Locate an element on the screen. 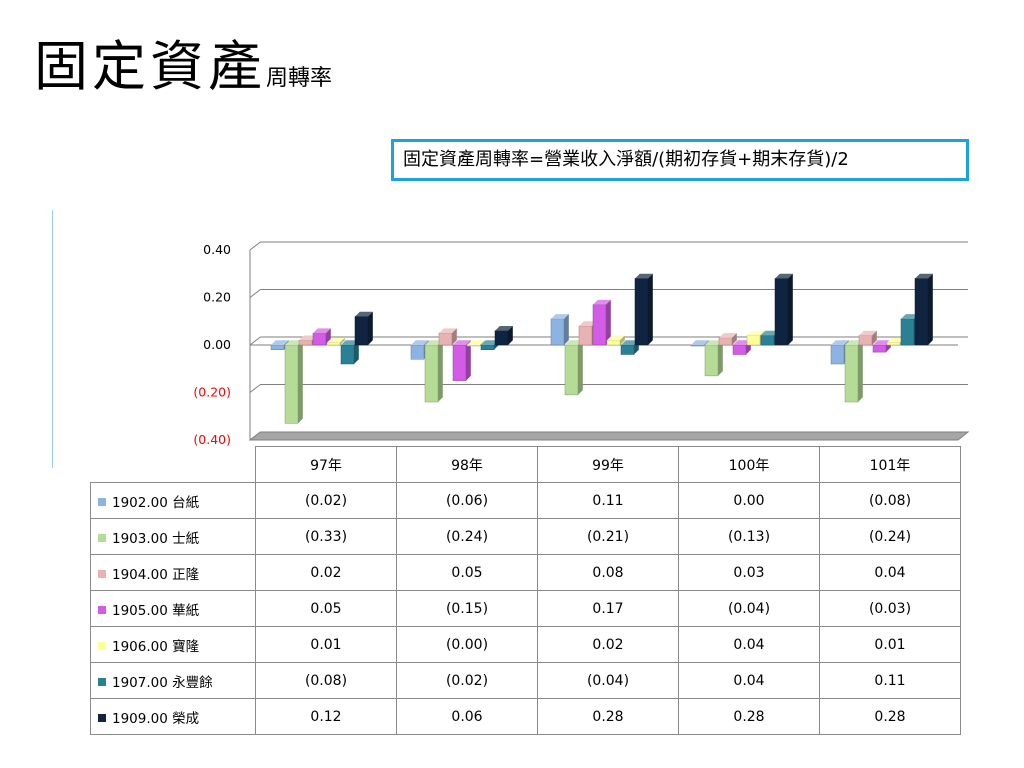  table-row: 1905.00 華紙 0.05 (0.15) 0.17 (0.04) (0.03) is located at coordinates (525, 608).